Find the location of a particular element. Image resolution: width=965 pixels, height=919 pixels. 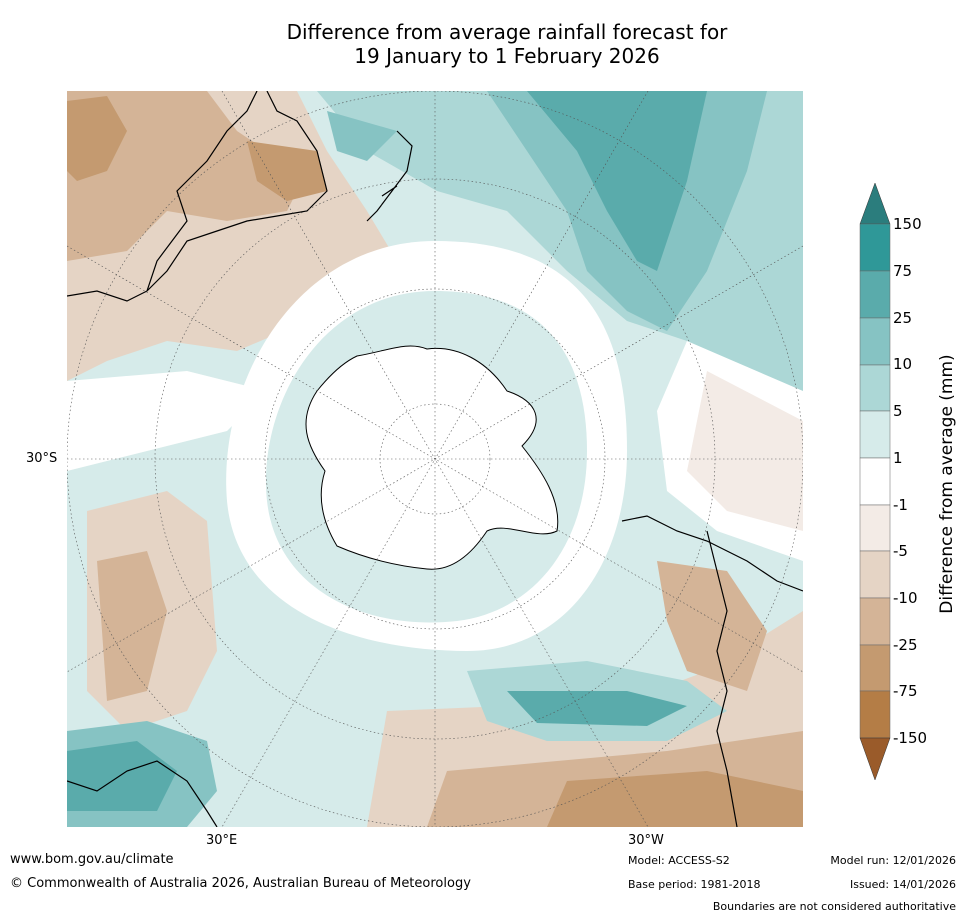

colorbar is located at coordinates (875, 481).